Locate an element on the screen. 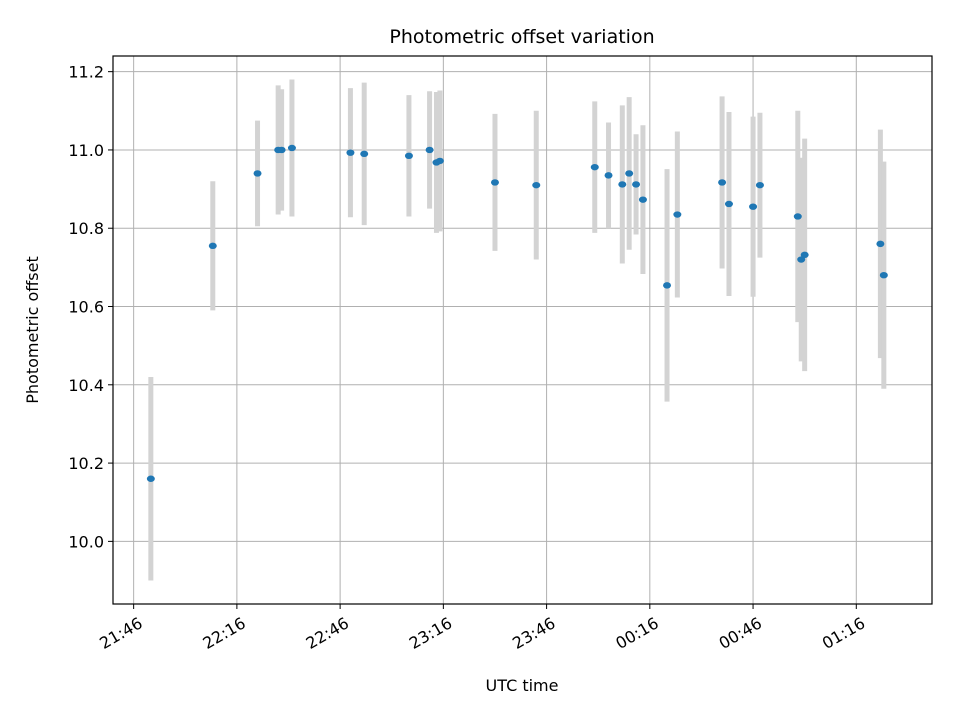 This screenshot has width=960, height=720. y-axis-label: Photometric offset is located at coordinates (32, 330).